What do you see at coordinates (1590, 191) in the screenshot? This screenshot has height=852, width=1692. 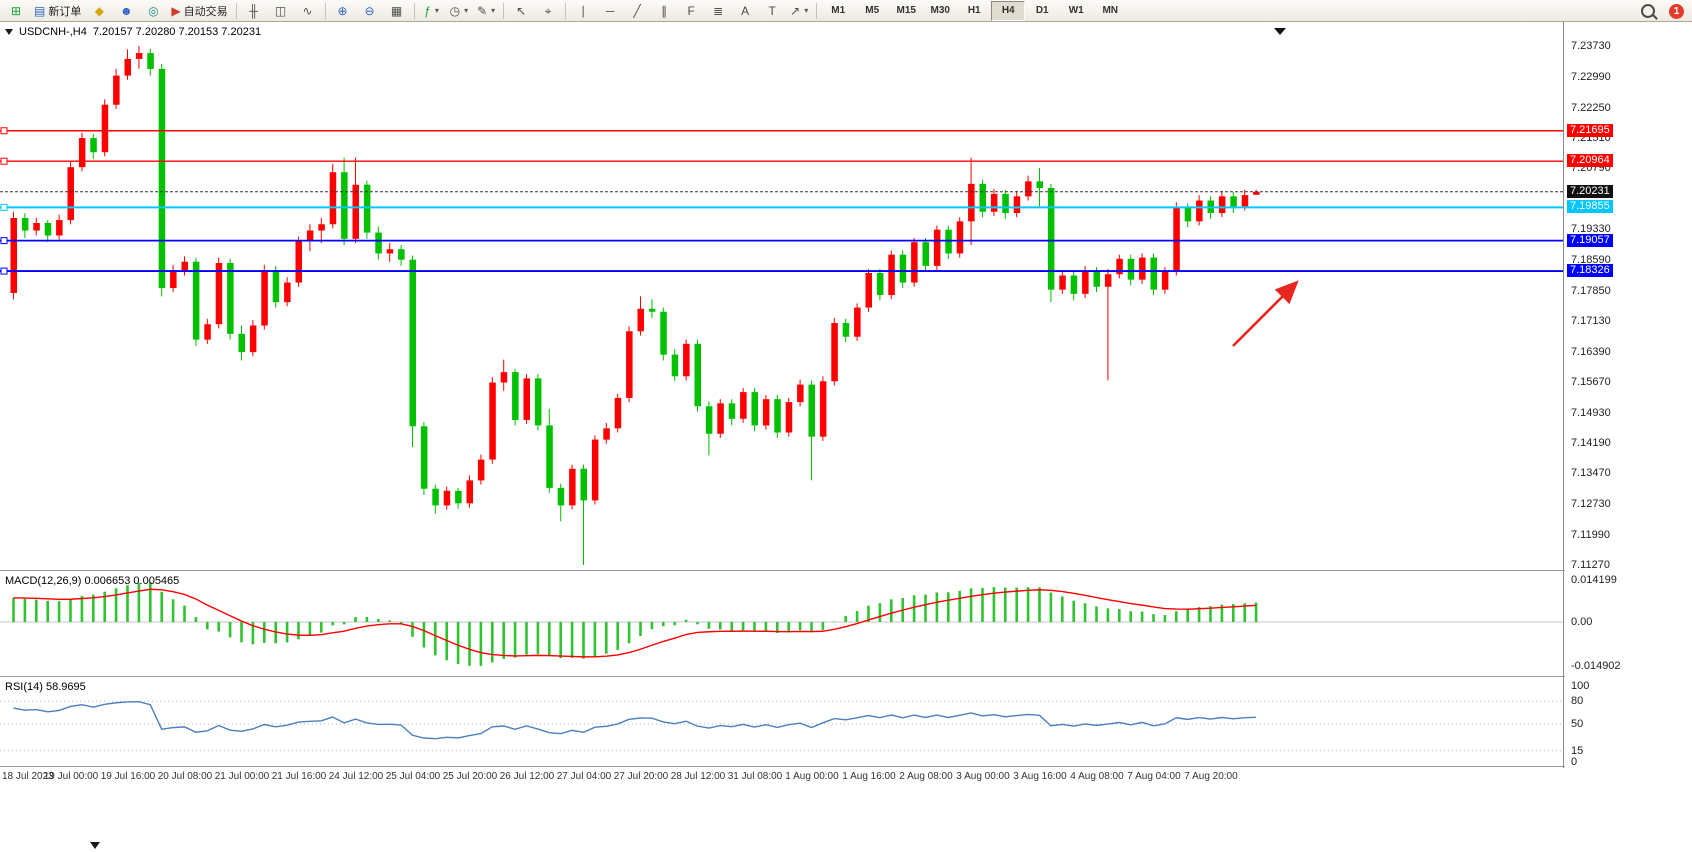 I see `price-badge: 7.20231` at bounding box center [1590, 191].